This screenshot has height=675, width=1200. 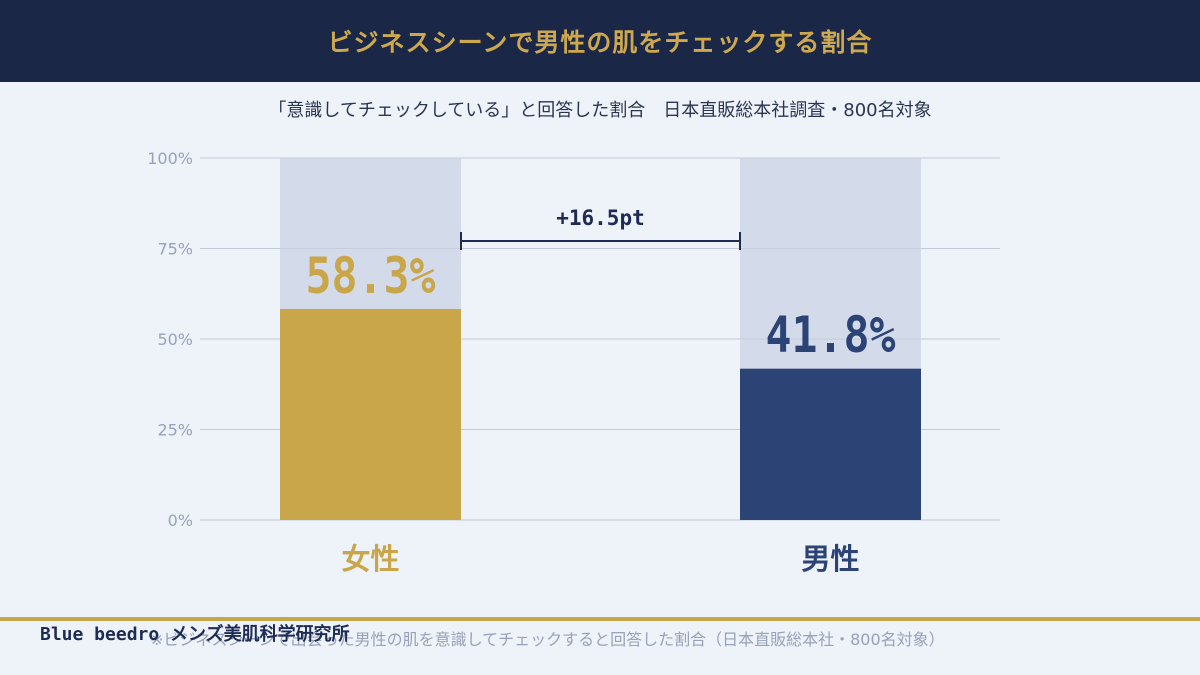 I want to click on bar-value-label: 58.3%, so click(x=371, y=276).